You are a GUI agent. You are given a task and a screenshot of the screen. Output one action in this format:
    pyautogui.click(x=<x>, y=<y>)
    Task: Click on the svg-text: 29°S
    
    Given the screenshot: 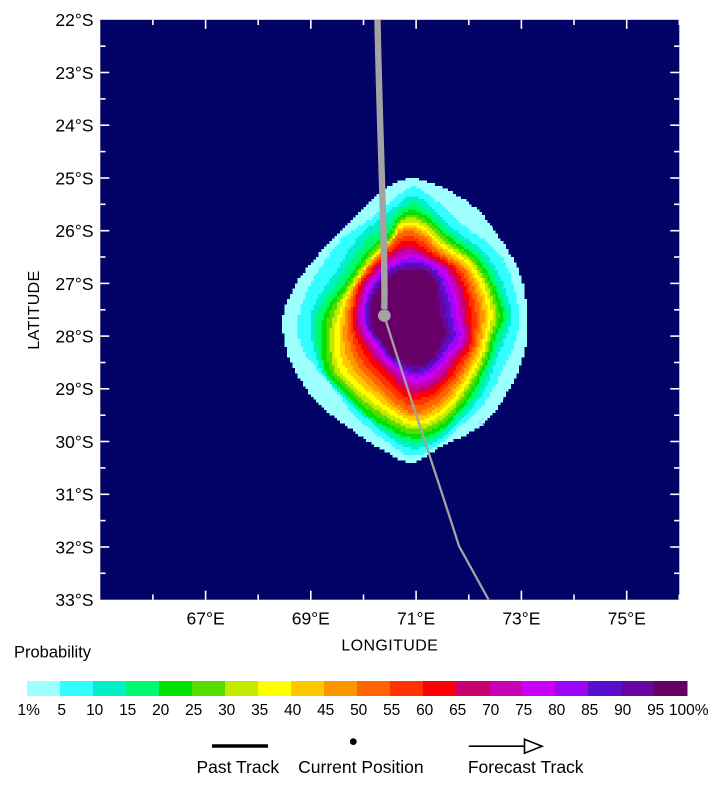 What is the action you would take?
    pyautogui.click(x=74, y=389)
    